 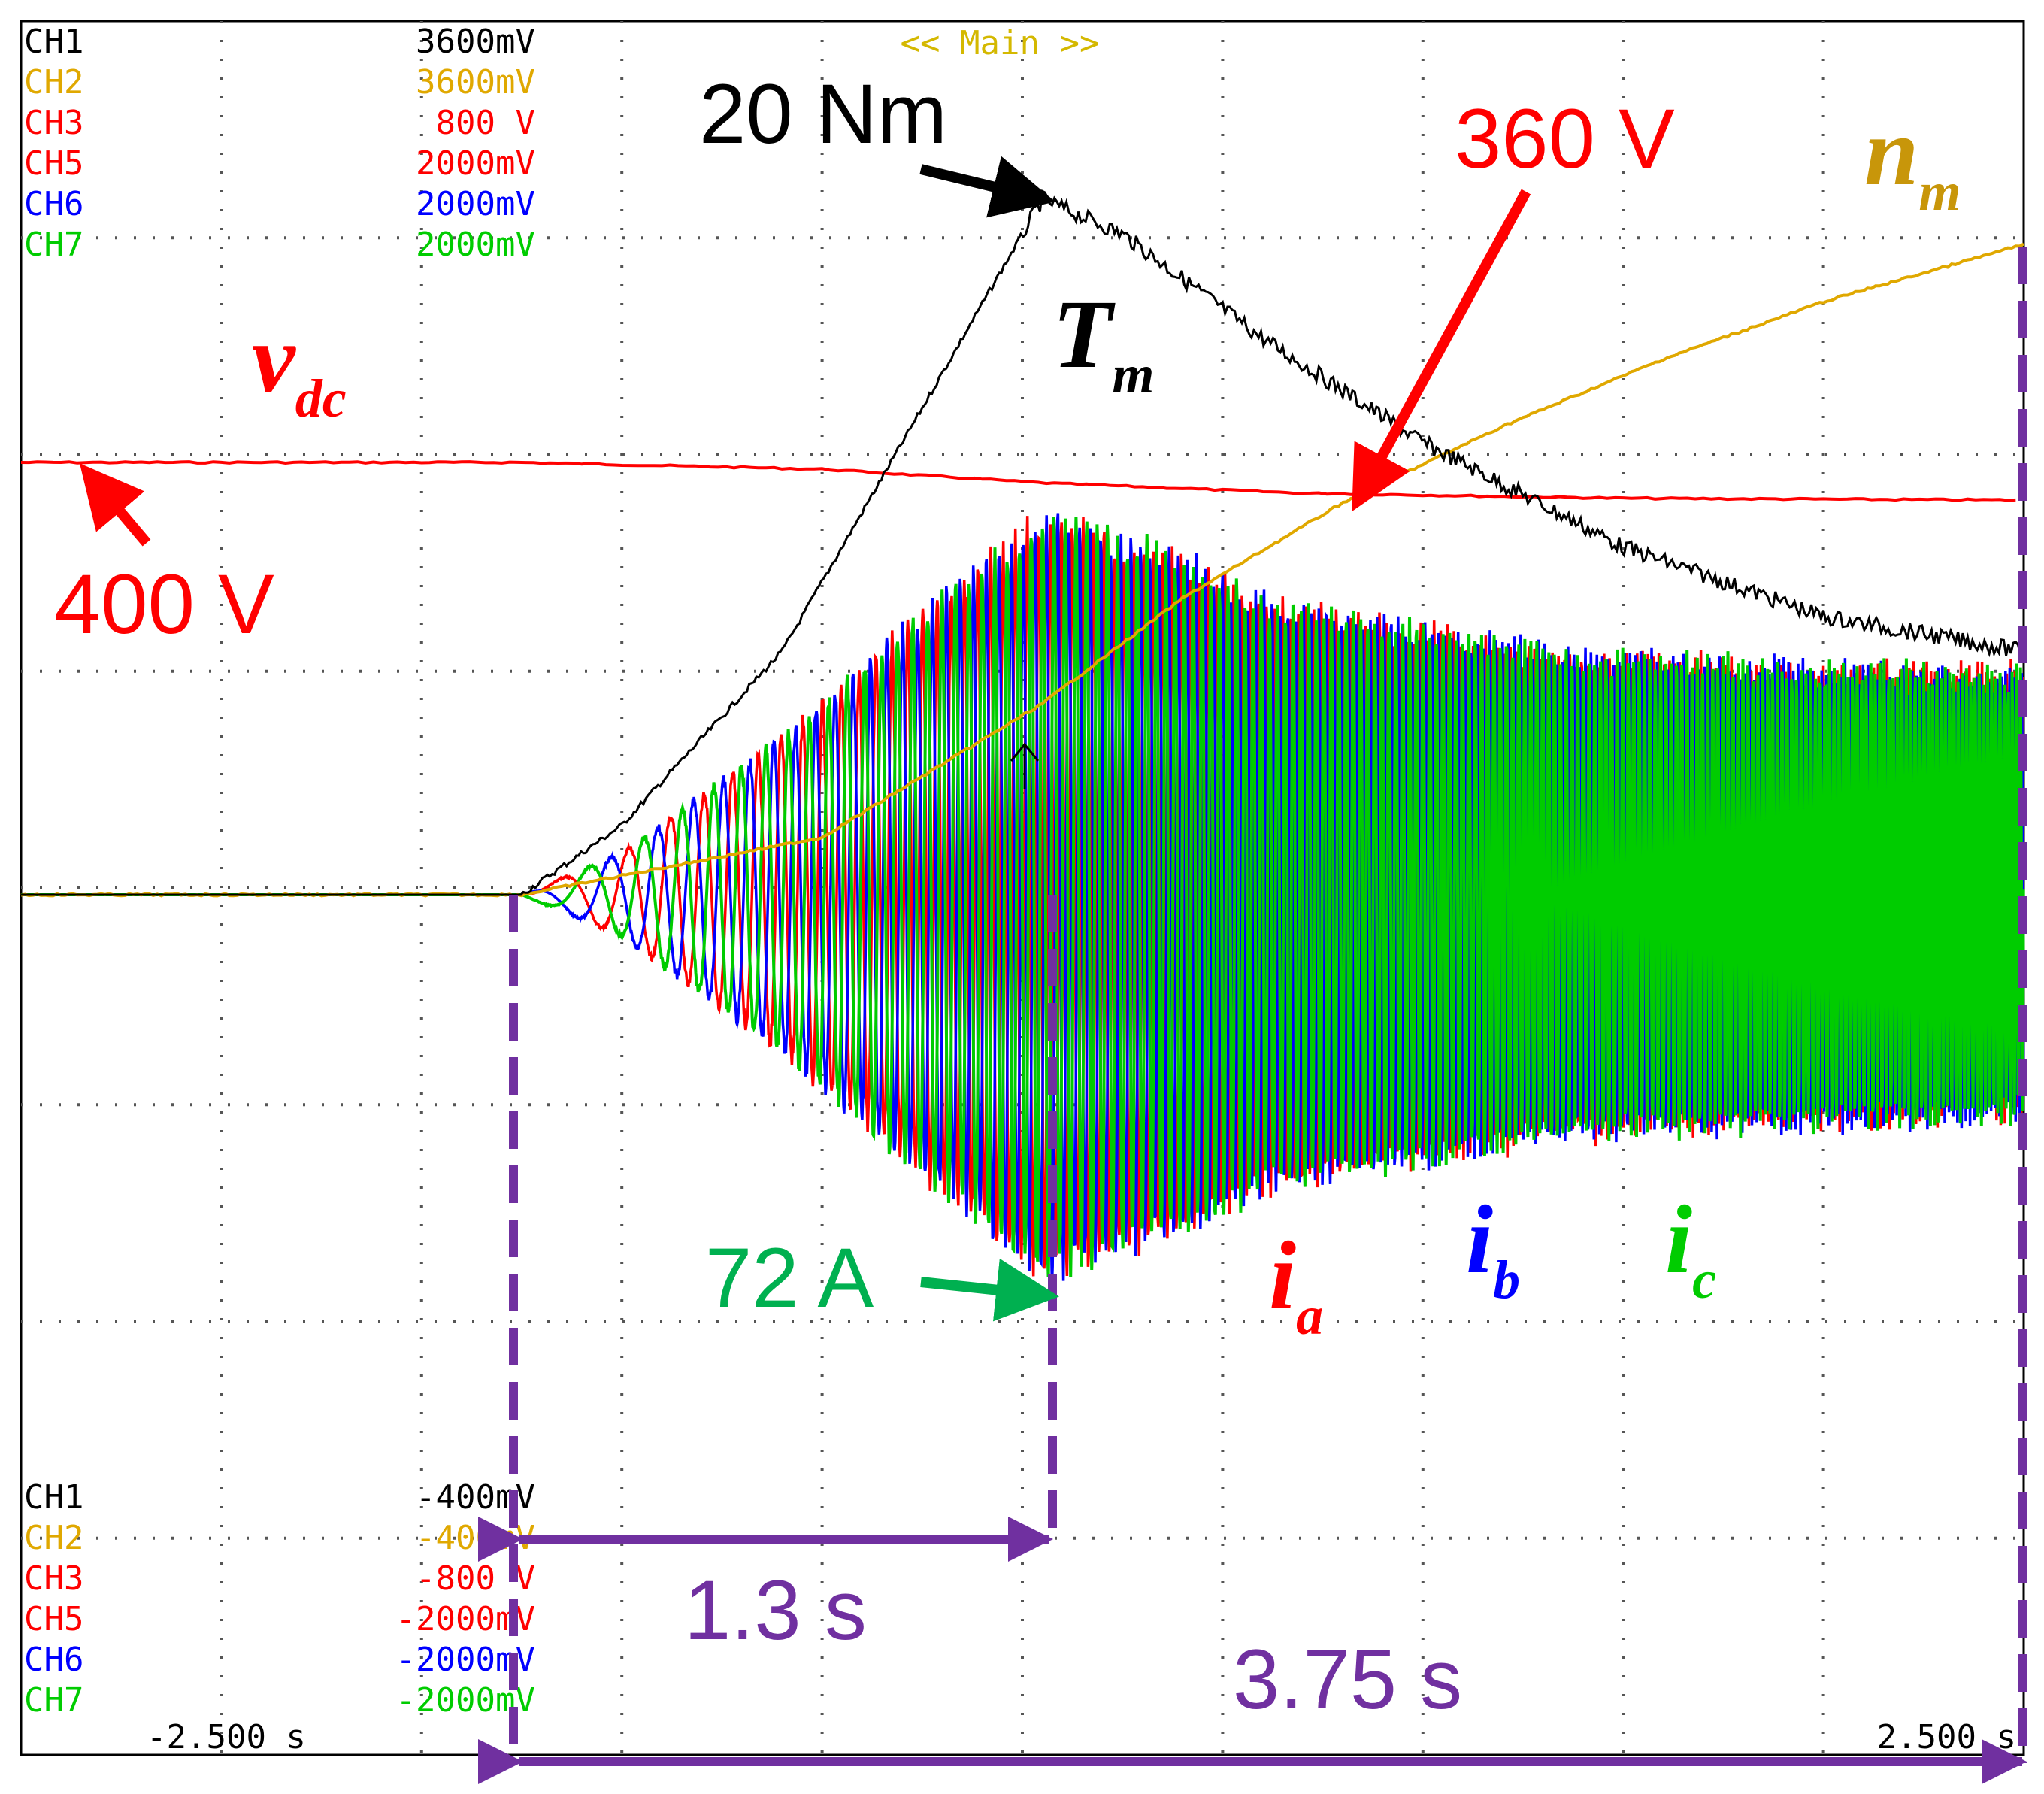 What do you see at coordinates (1704, 1280) in the screenshot?
I see `symbol-sub: c` at bounding box center [1704, 1280].